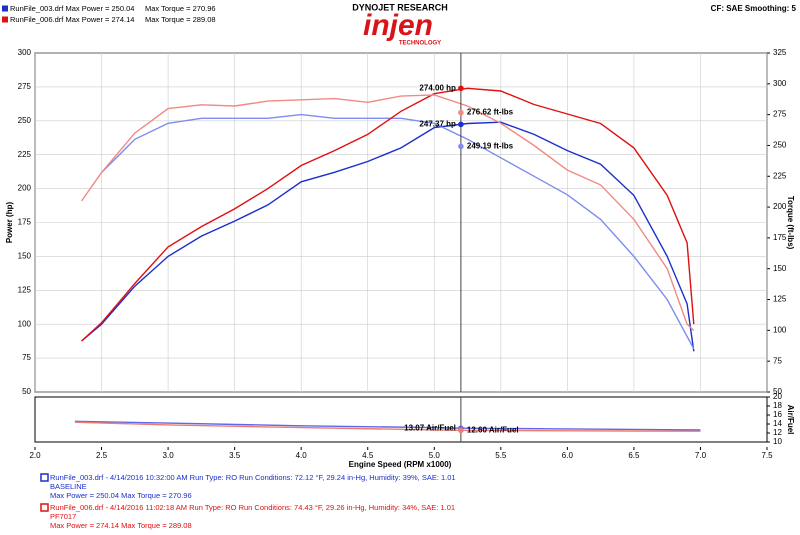 The image size is (800, 535). Describe the element at coordinates (568, 455) in the screenshot. I see `x-tick-label: 6.0` at that location.